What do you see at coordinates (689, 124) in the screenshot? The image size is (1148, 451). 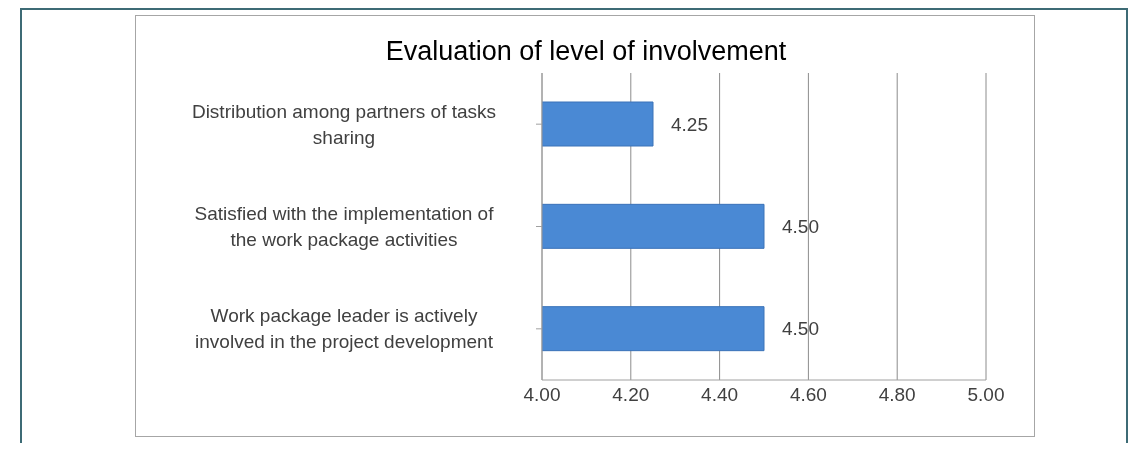 I see `data-label: 4.25` at bounding box center [689, 124].